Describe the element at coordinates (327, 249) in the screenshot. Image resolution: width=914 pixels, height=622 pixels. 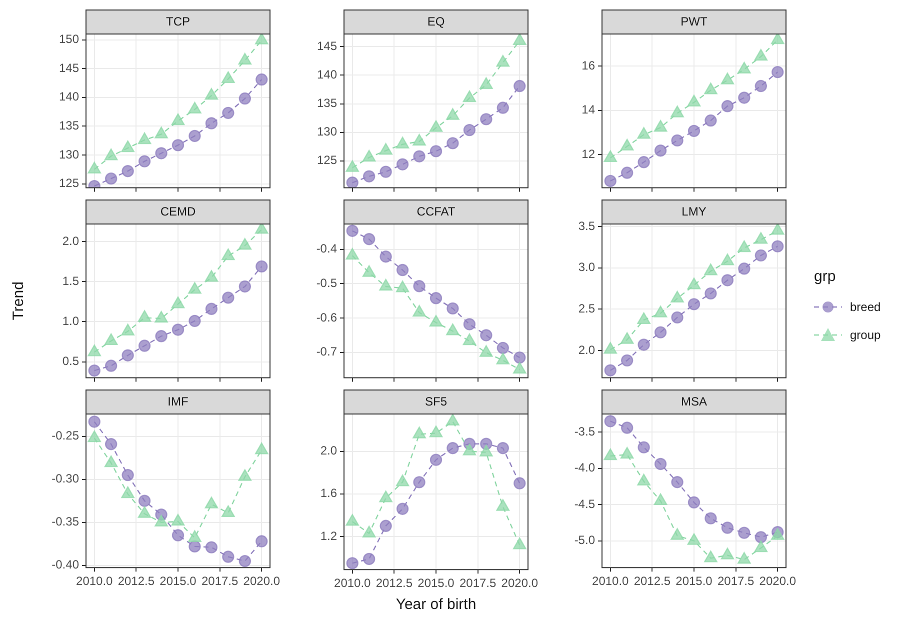
I see `y-tick-label: -0.4` at that location.